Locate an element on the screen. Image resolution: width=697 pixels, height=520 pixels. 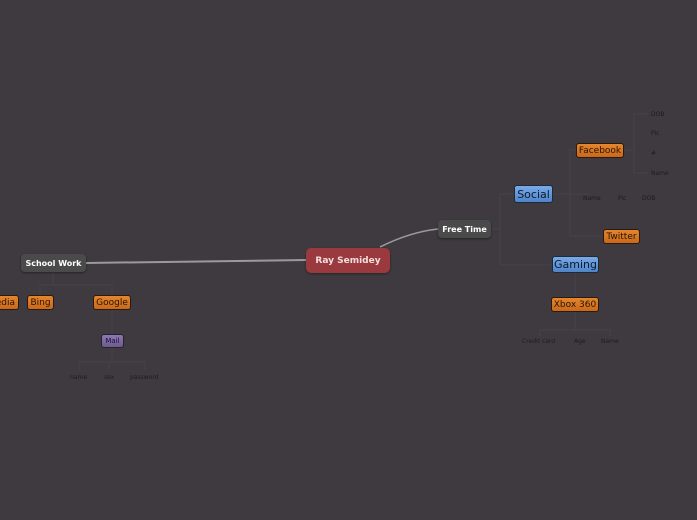
node-facebook: Facebook is located at coordinates (600, 150).